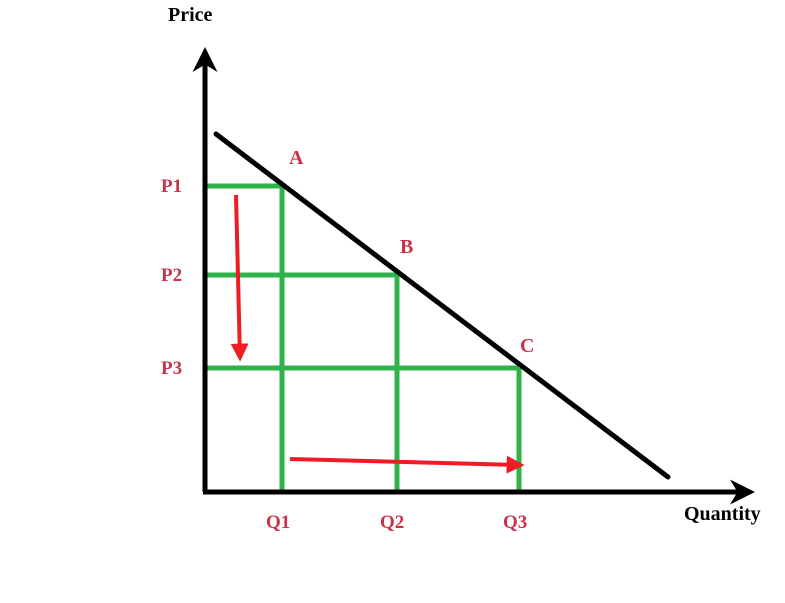  Describe the element at coordinates (722, 514) in the screenshot. I see `x-axis-title: Quantity` at that location.